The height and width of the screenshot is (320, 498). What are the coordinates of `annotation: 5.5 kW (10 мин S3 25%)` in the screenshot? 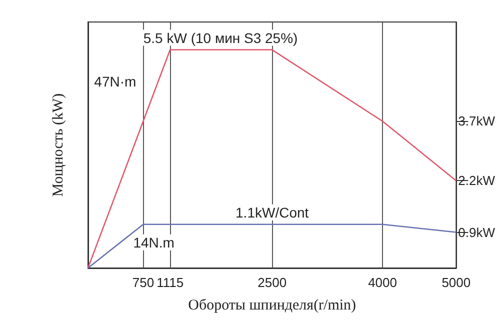 It's located at (220, 38).